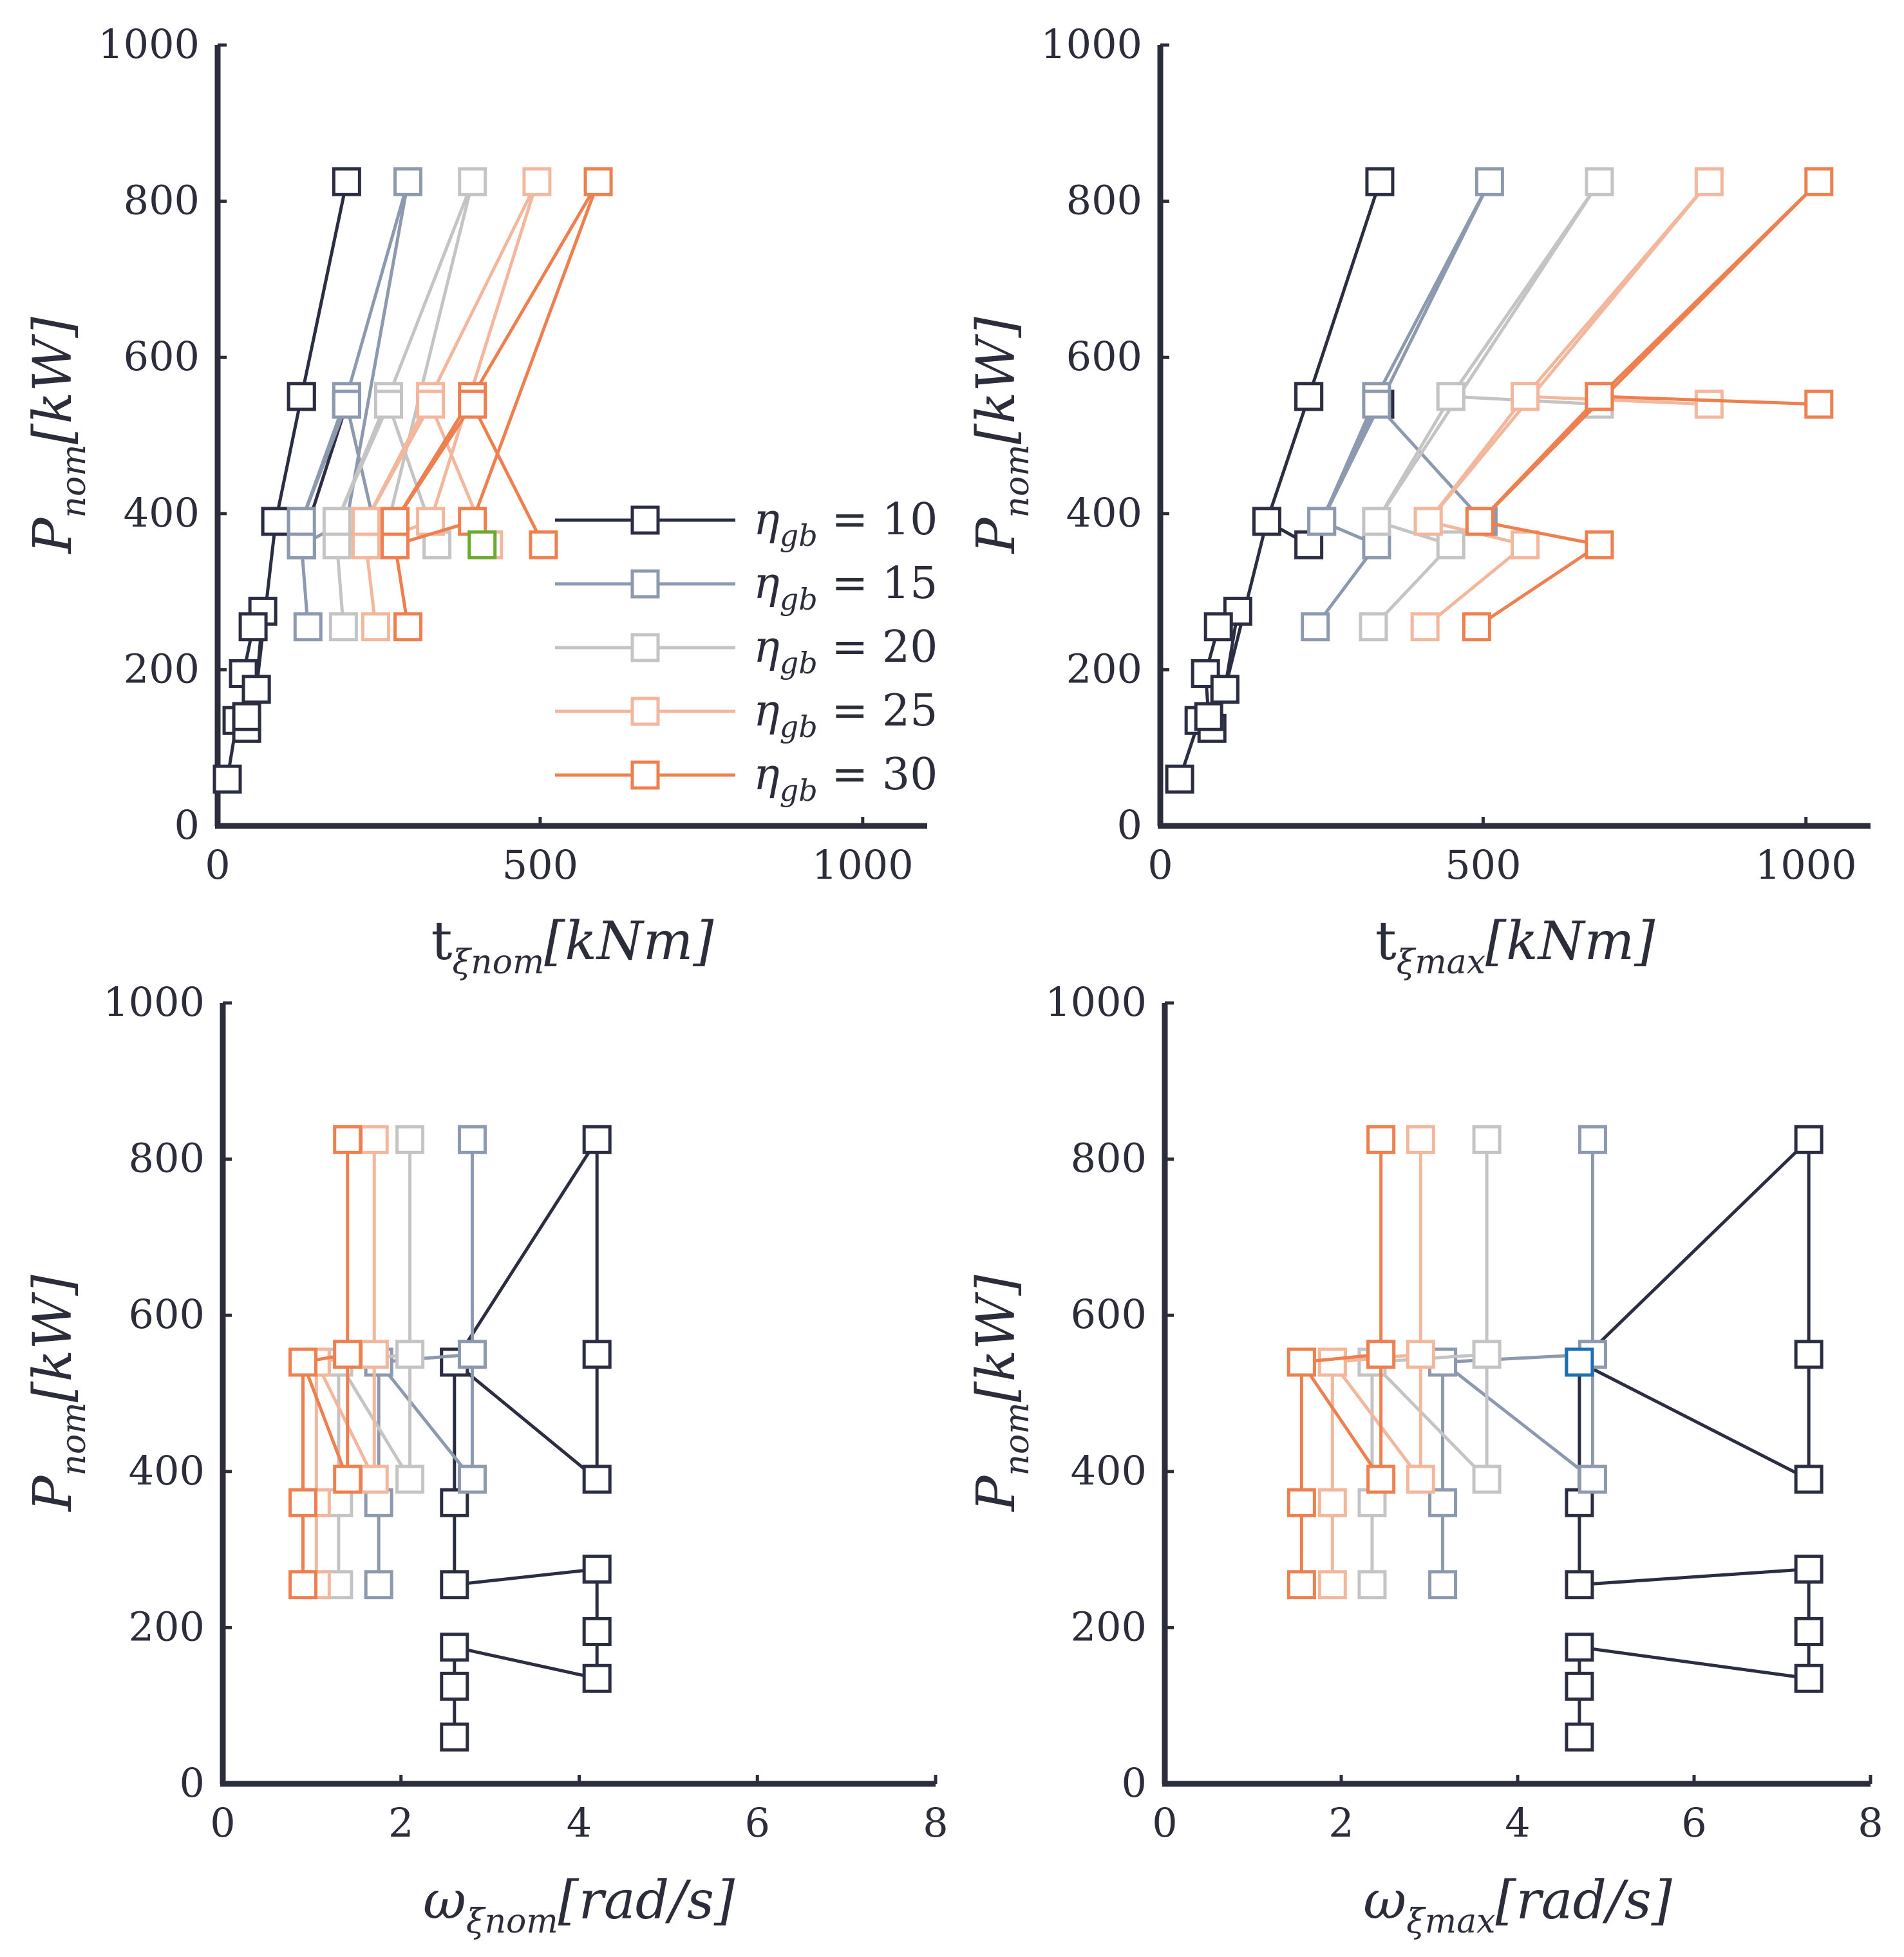 This screenshot has height=1957, width=1904. What do you see at coordinates (1340, 1822) in the screenshot?
I see `x-tick-label: 2` at bounding box center [1340, 1822].